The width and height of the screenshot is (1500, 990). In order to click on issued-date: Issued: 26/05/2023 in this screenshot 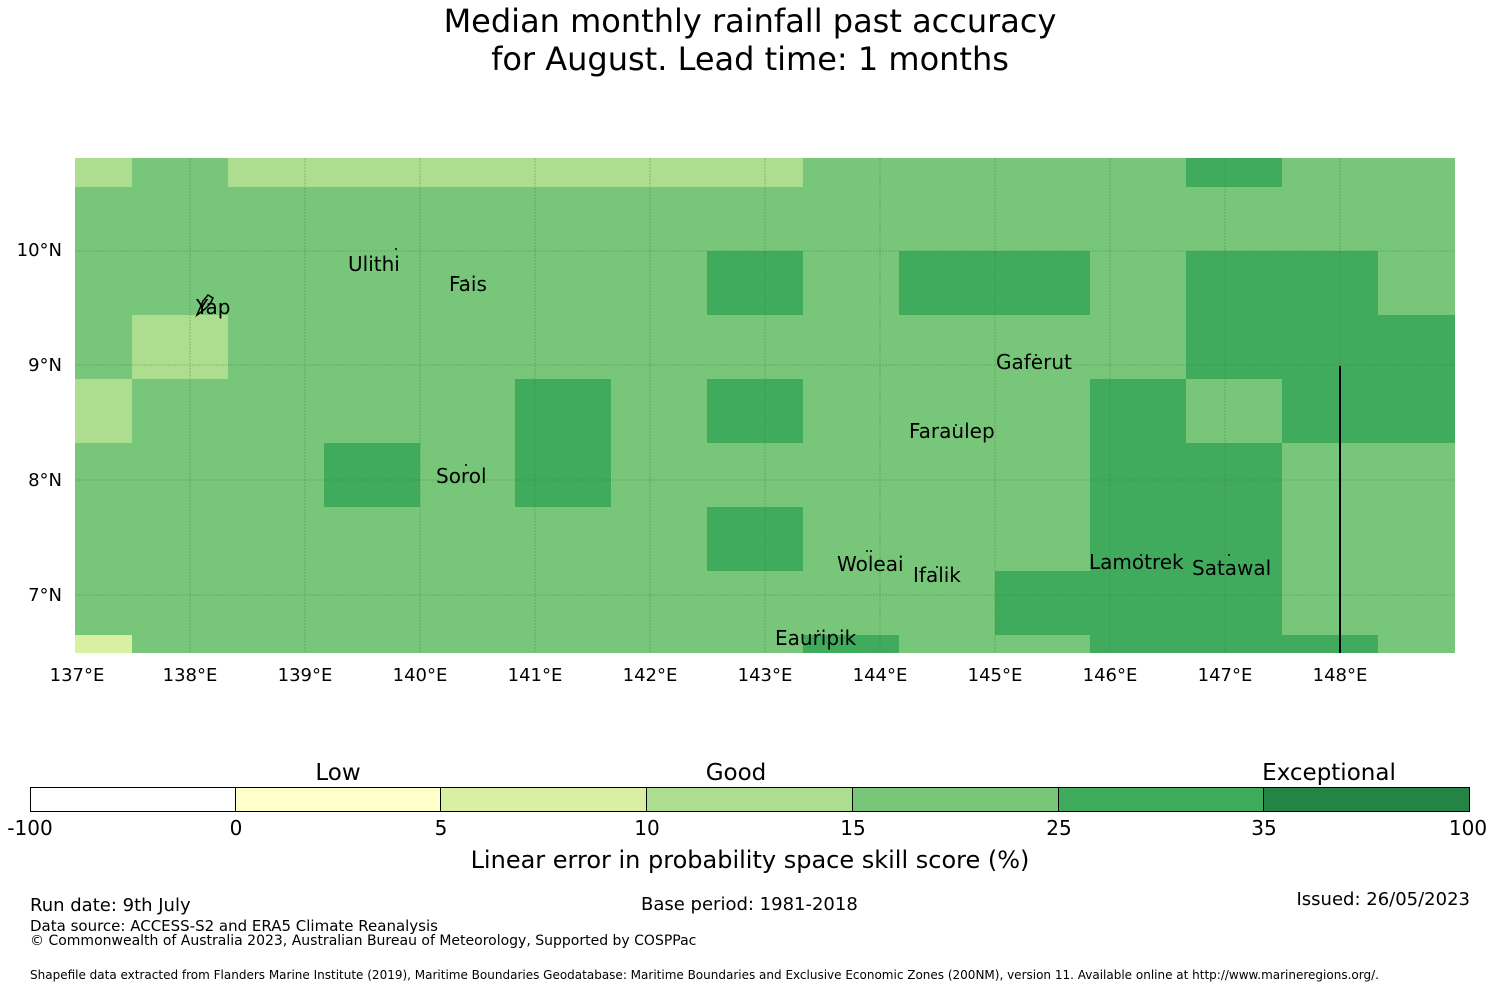, I will do `click(1383, 899)`.